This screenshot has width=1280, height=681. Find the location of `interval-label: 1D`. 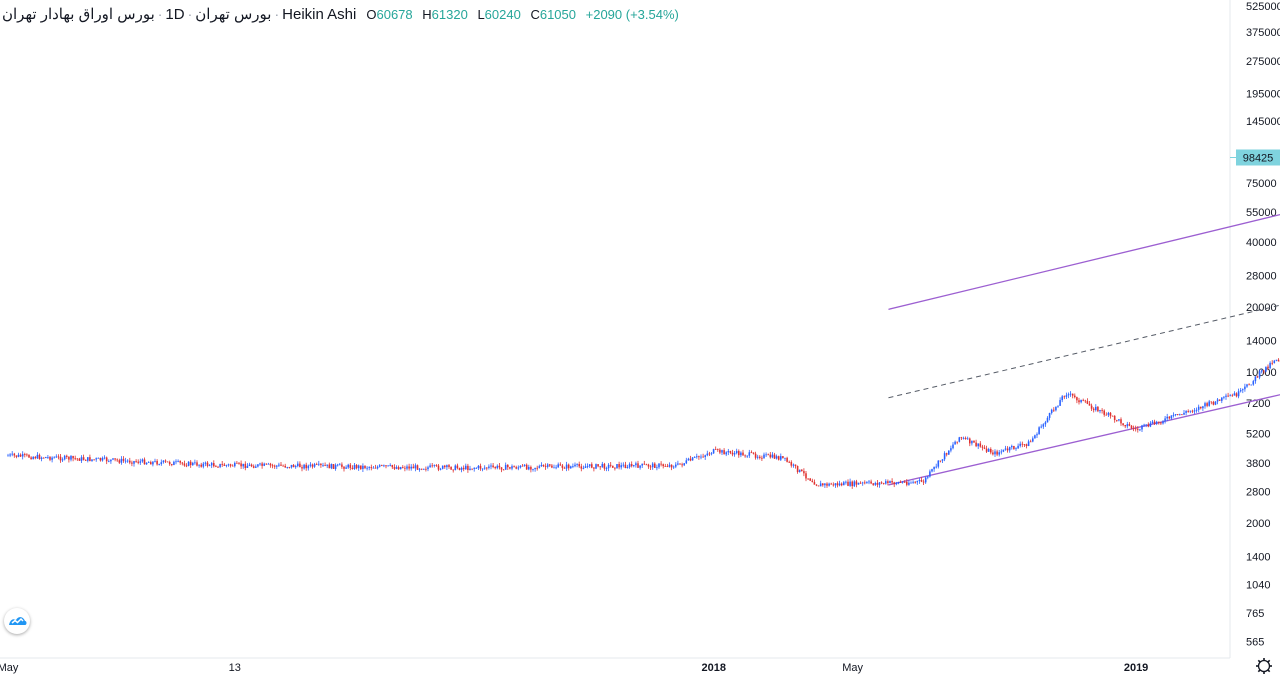

interval-label: 1D is located at coordinates (174, 14).